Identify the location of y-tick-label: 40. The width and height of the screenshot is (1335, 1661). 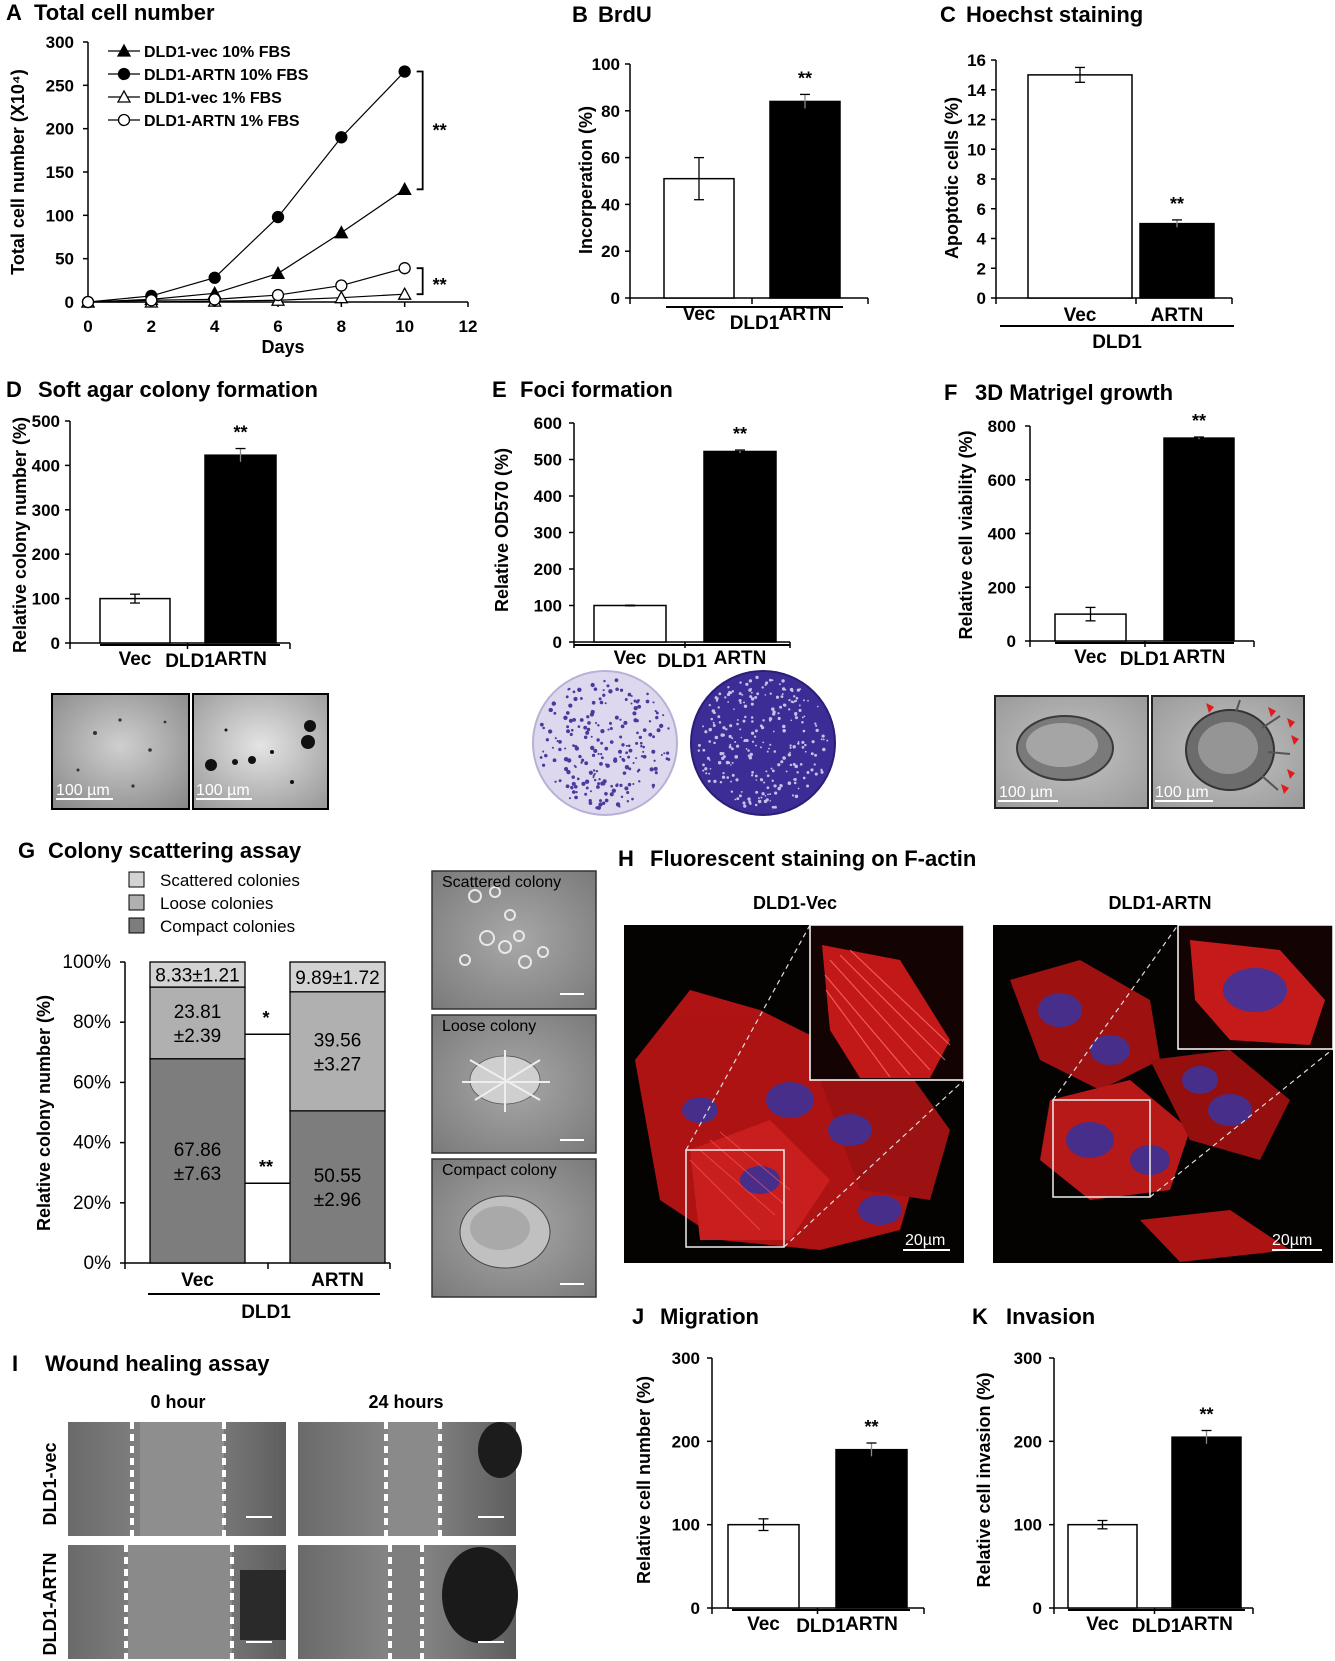
(610, 204).